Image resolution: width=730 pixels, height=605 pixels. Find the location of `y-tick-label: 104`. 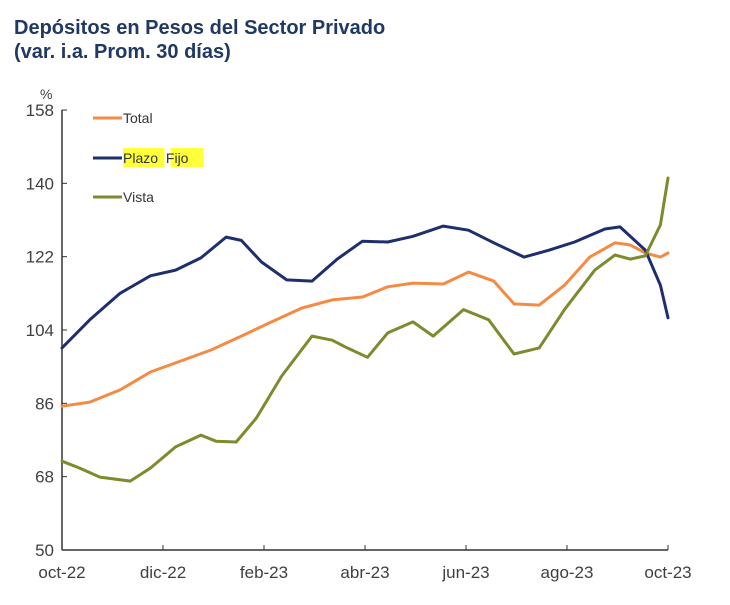

y-tick-label: 104 is located at coordinates (40, 330).